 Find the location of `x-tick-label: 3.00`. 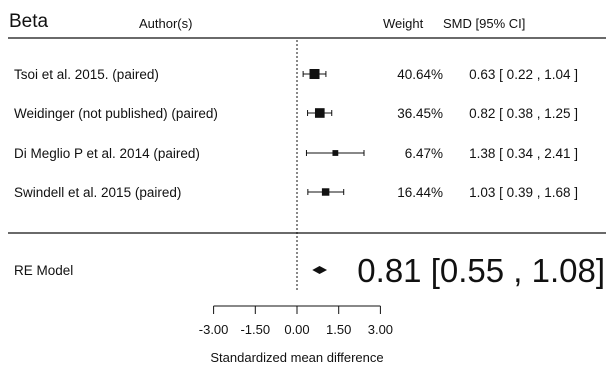

x-tick-label: 3.00 is located at coordinates (380, 329).